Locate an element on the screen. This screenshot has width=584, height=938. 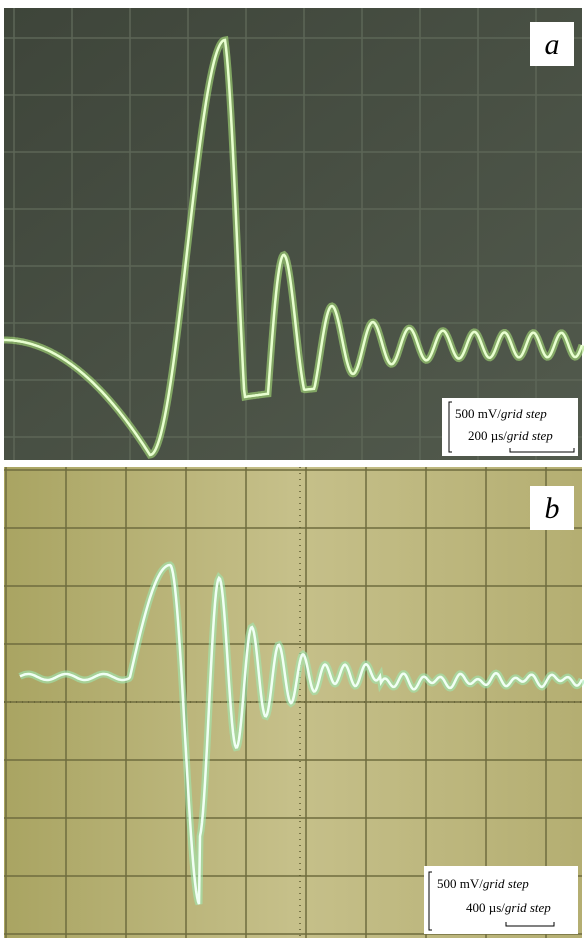
panel-label: b is located at coordinates (552, 508).